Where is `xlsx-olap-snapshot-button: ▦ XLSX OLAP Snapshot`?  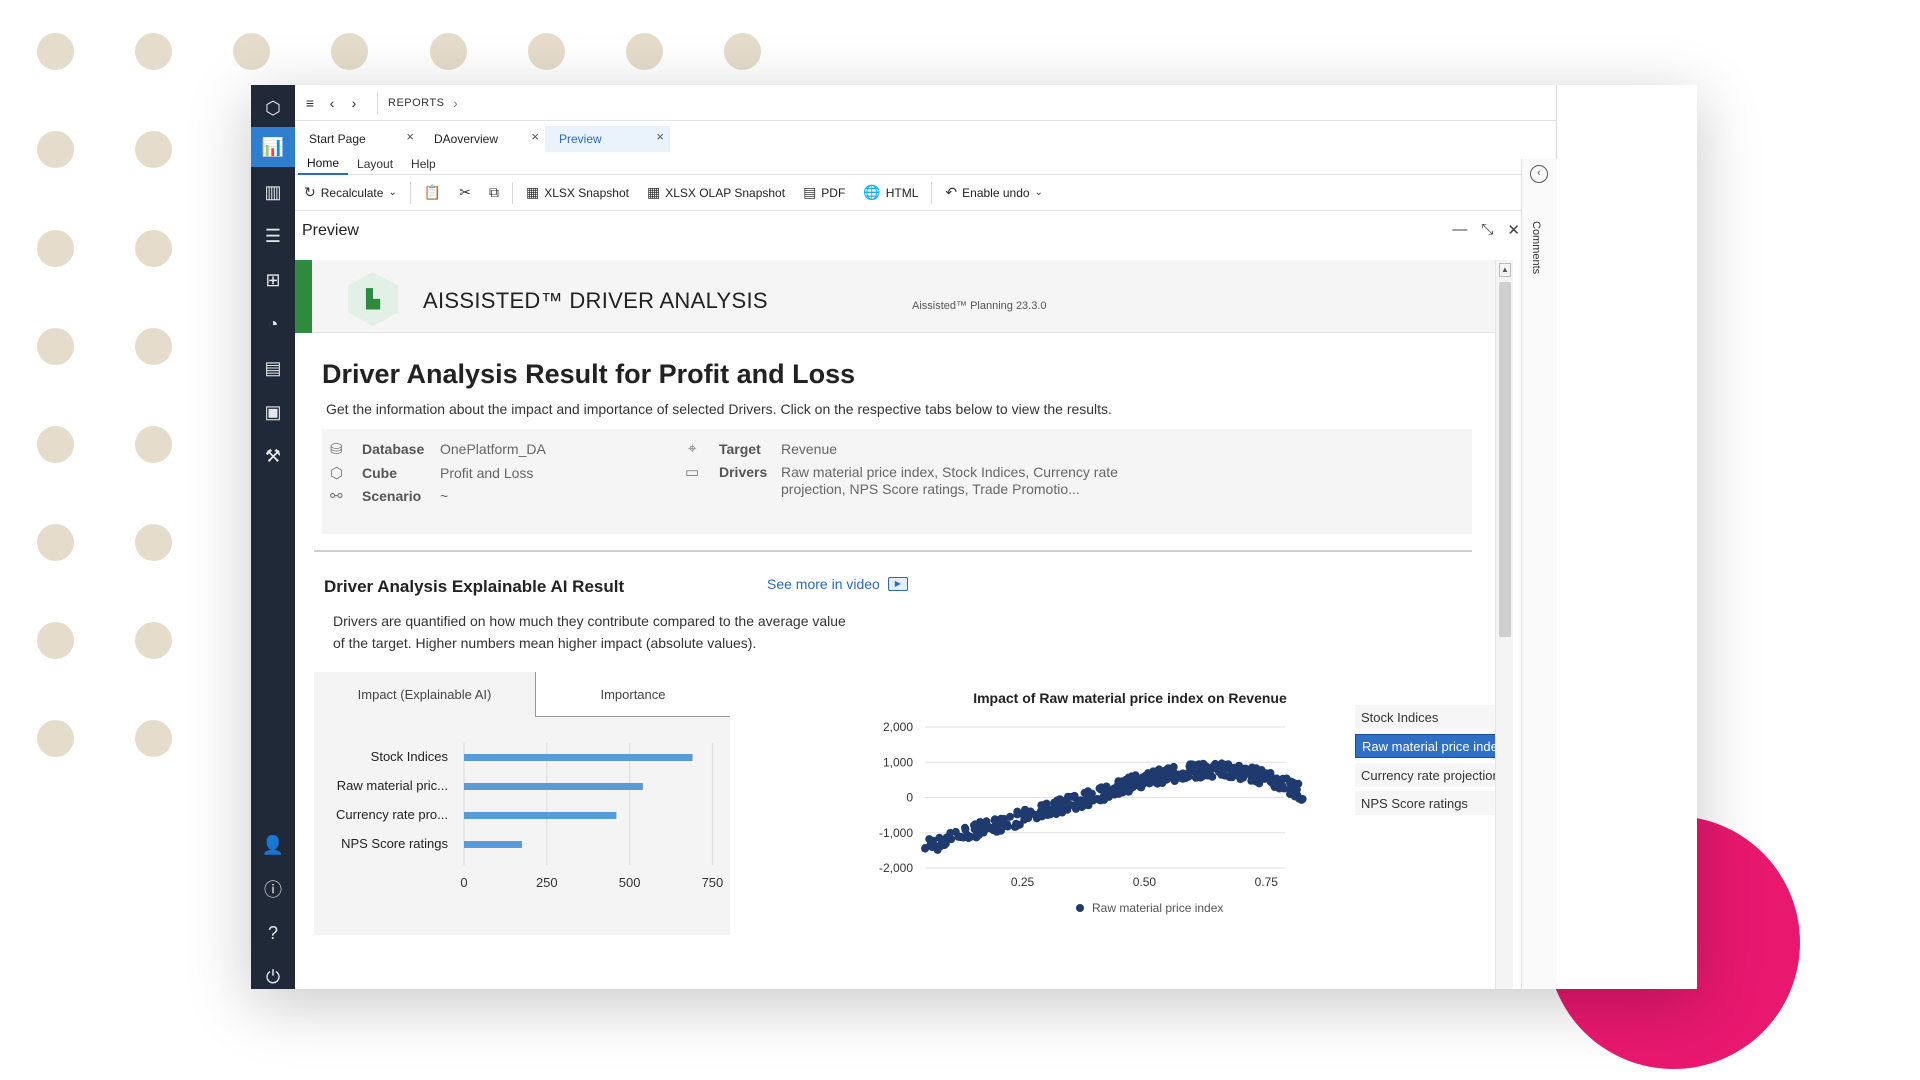
xlsx-olap-snapshot-button: ▦ XLSX OLAP Snapshot is located at coordinates (716, 193).